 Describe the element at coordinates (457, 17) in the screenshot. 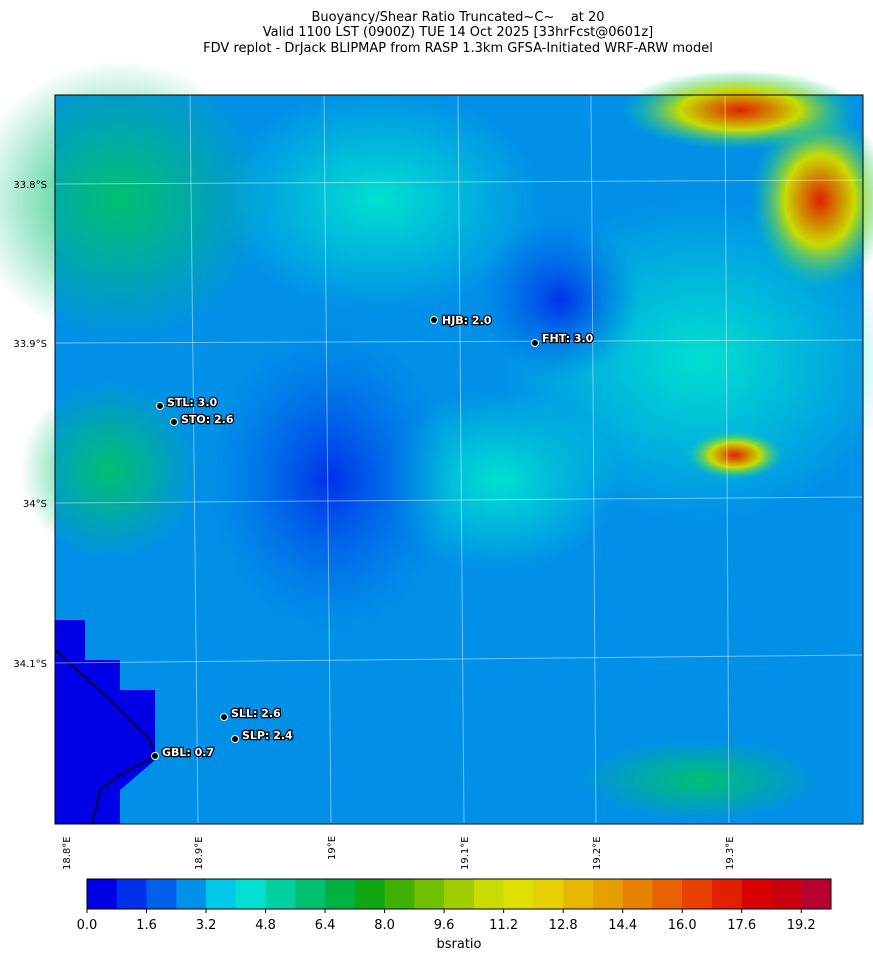

I see `title-line: Buoyancy/Shear Ratio Truncated~C~ at 20` at that location.